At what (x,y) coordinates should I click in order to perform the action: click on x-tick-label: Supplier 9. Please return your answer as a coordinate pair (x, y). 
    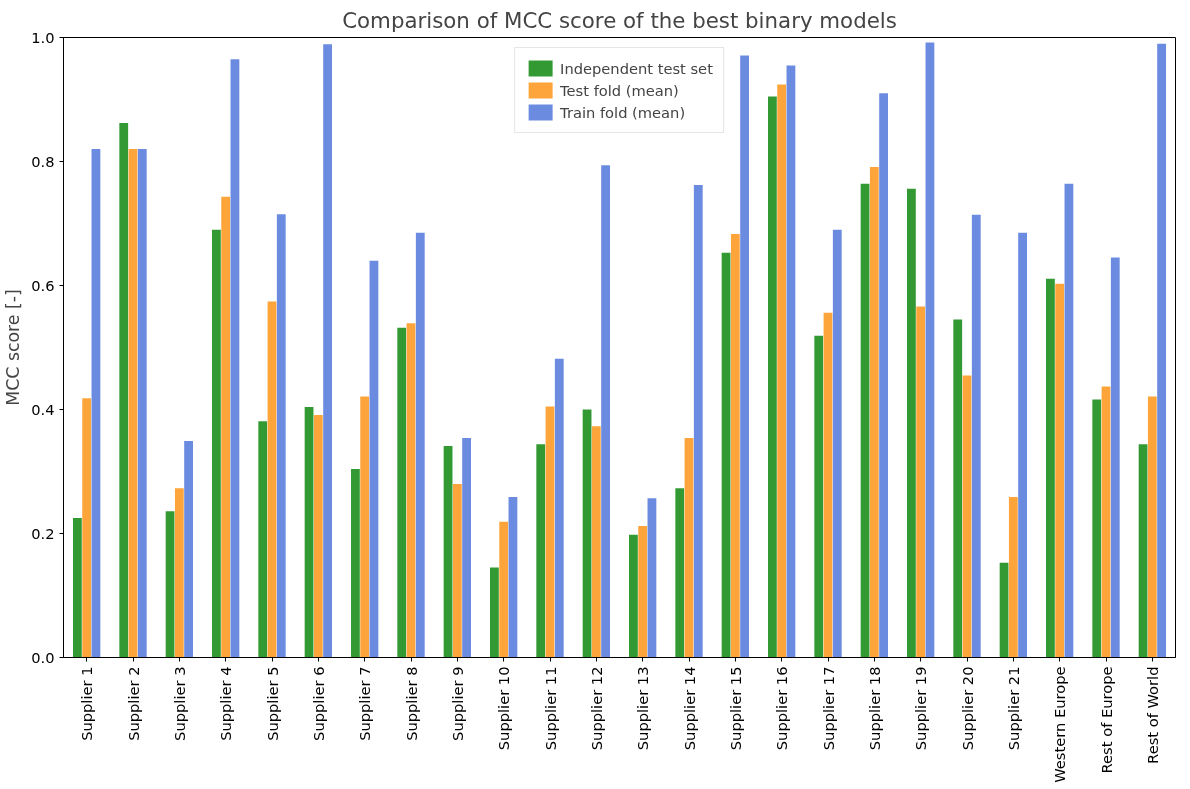
    Looking at the image, I should click on (457, 703).